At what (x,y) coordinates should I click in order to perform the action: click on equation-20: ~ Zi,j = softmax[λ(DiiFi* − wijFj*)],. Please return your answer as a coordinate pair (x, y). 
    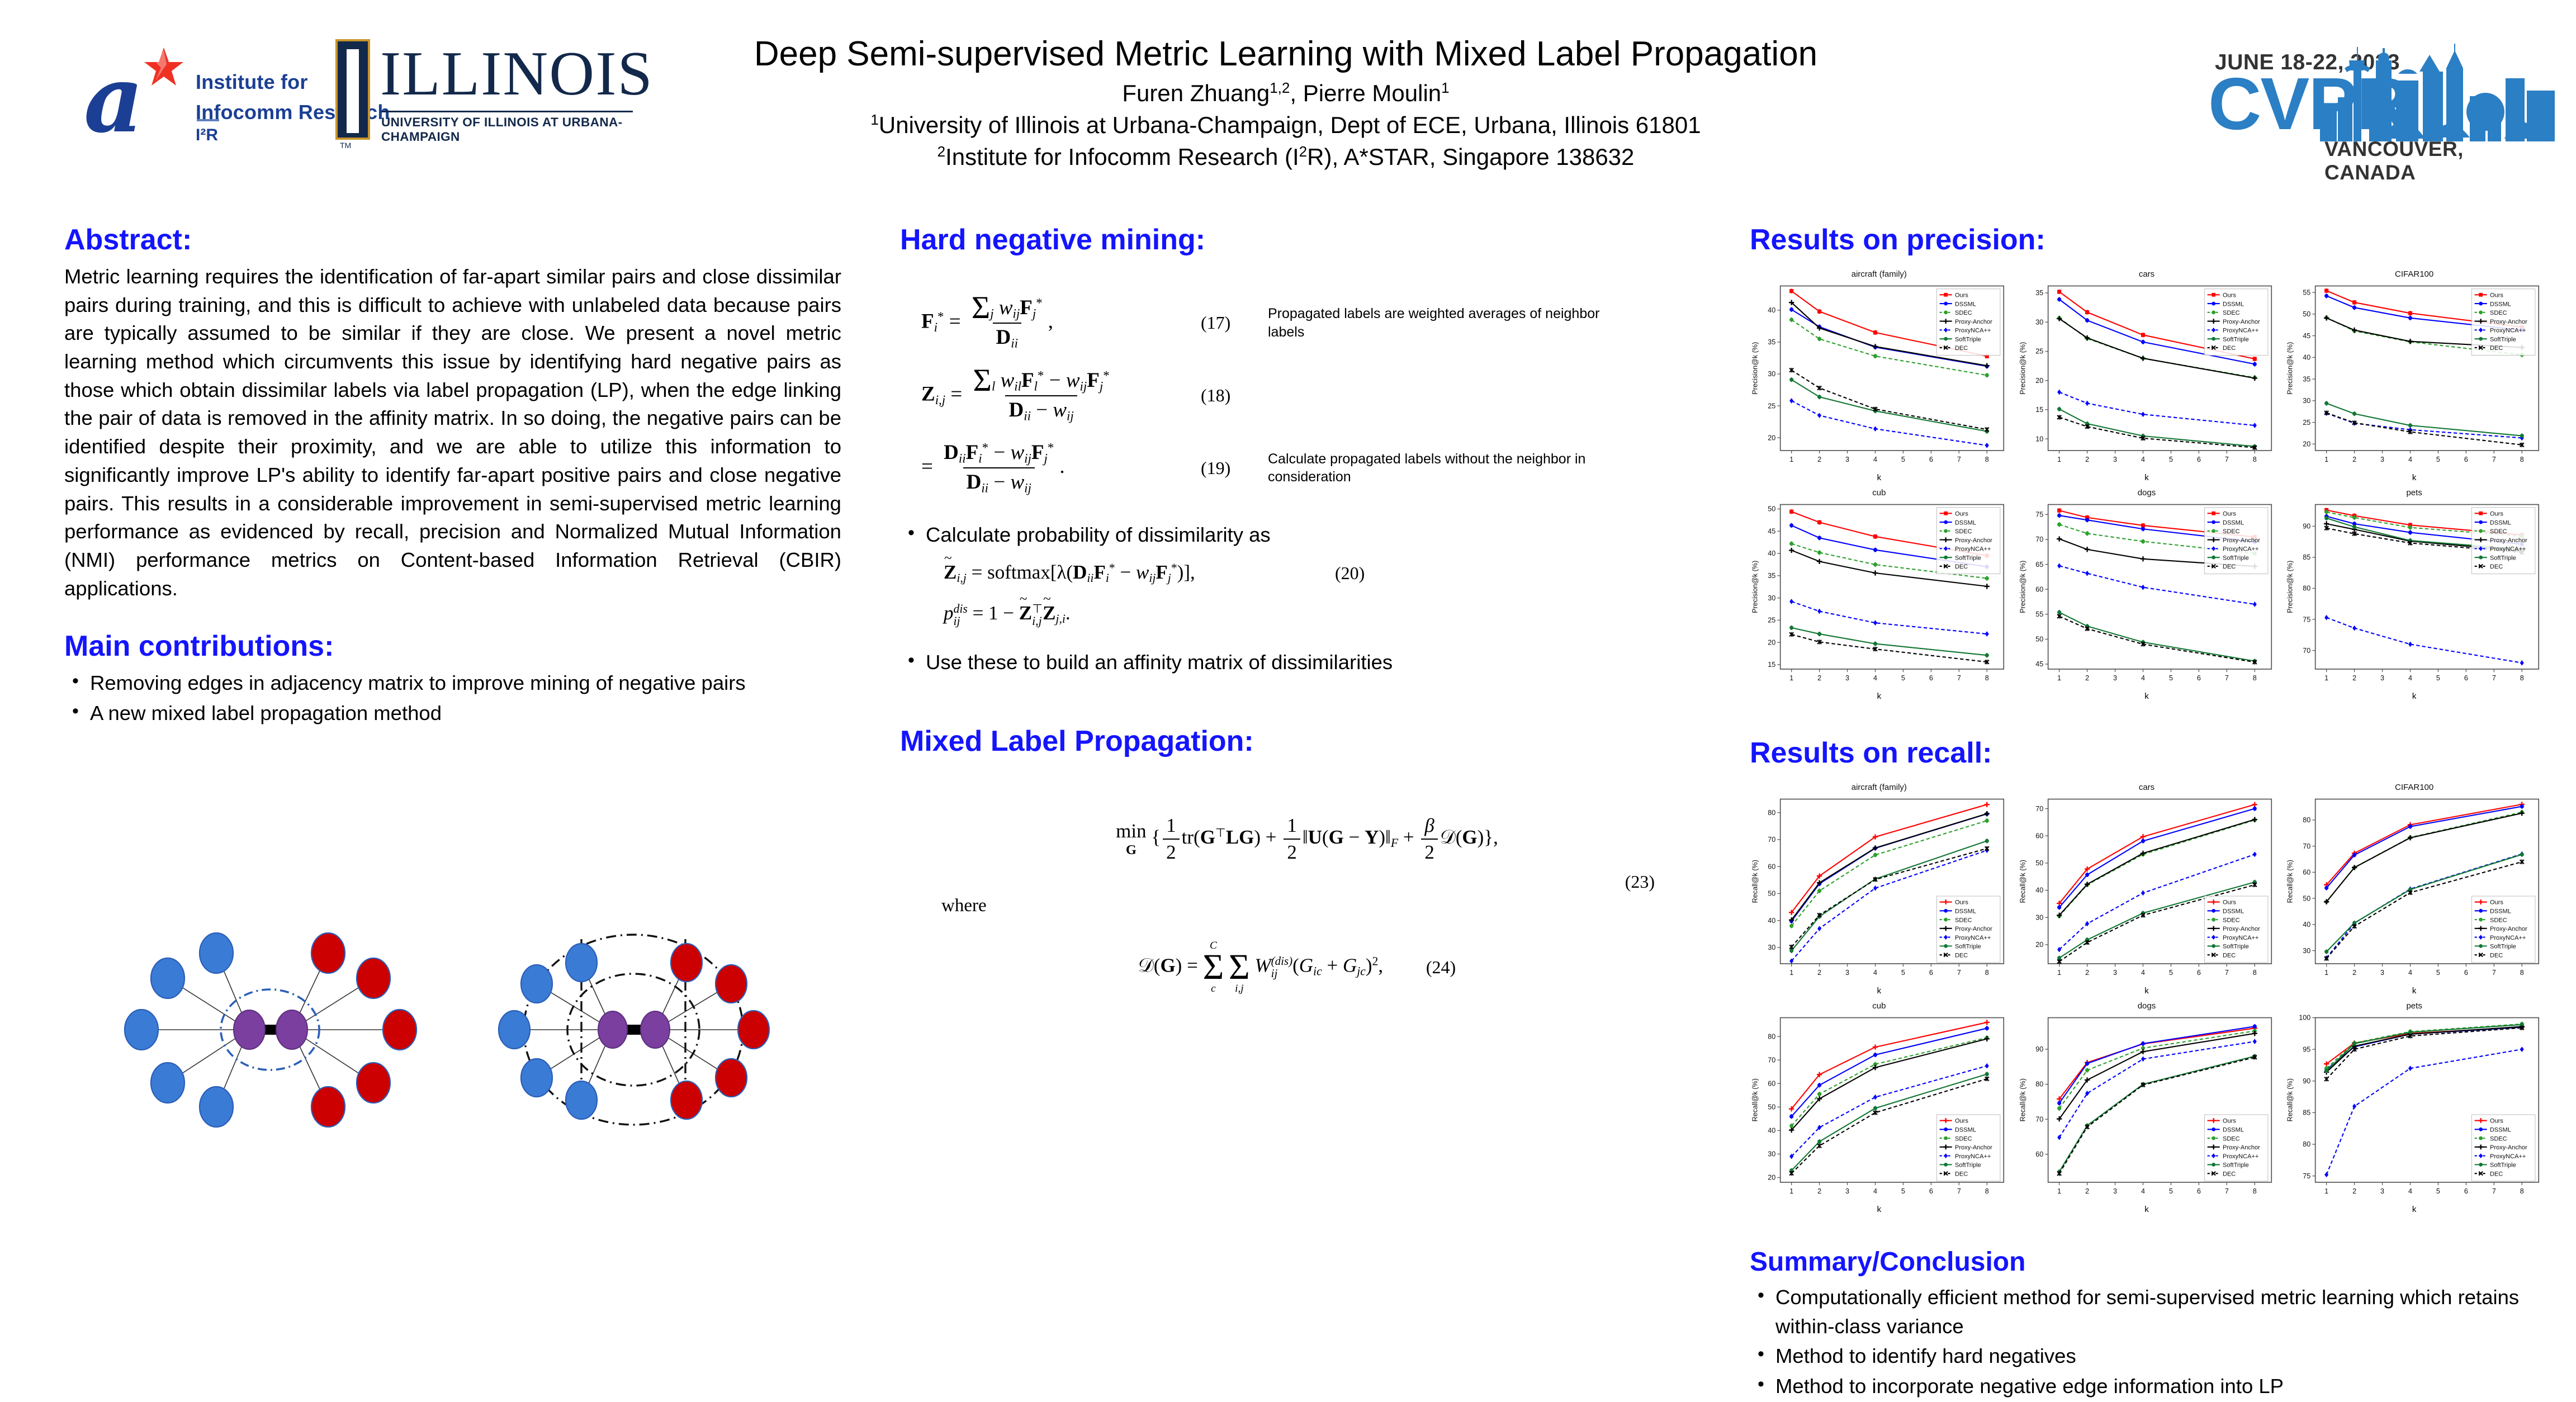
    Looking at the image, I should click on (1069, 568).